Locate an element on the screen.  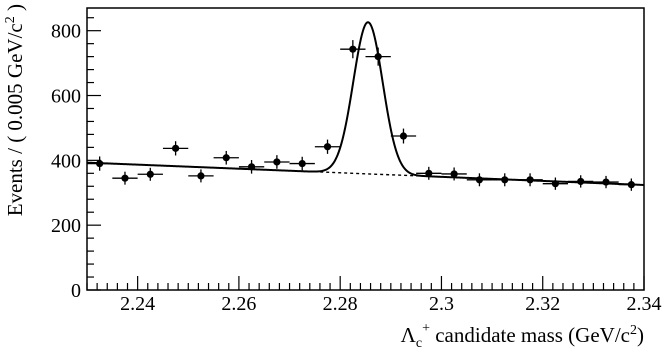
x-tick-label: 2.3 is located at coordinates (441, 304).